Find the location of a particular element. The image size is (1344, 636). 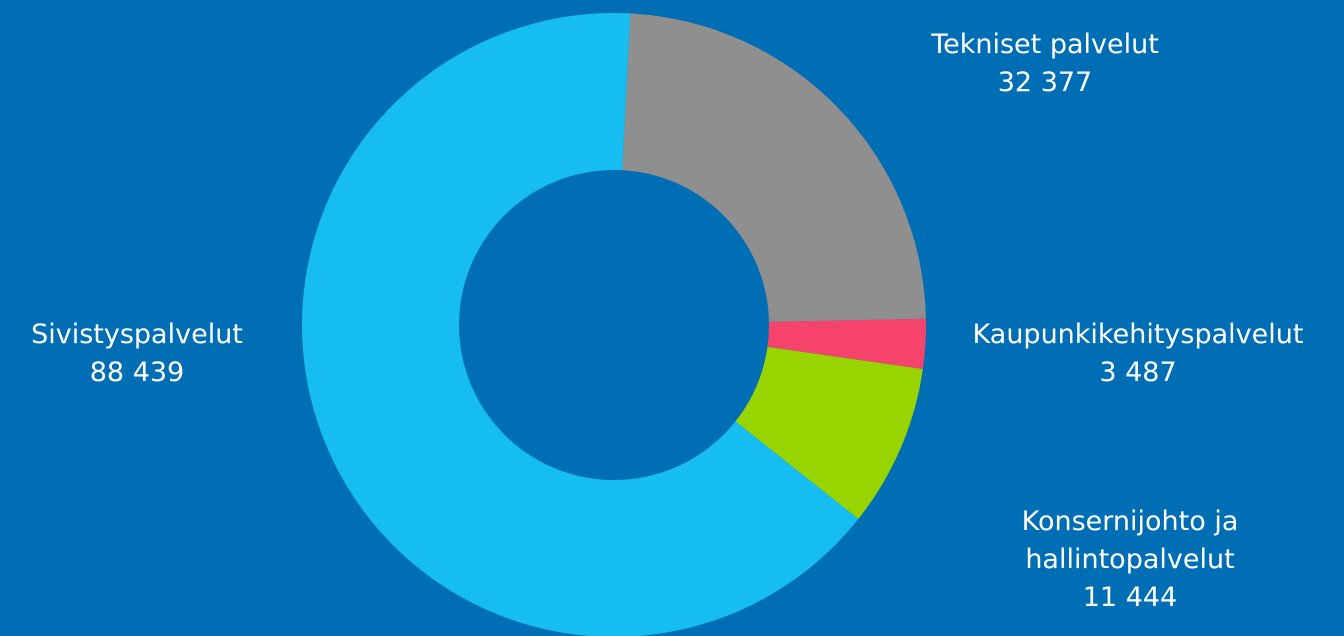

slice-label: Kaupunkikehityspalvelut 3 487 is located at coordinates (1136, 354).